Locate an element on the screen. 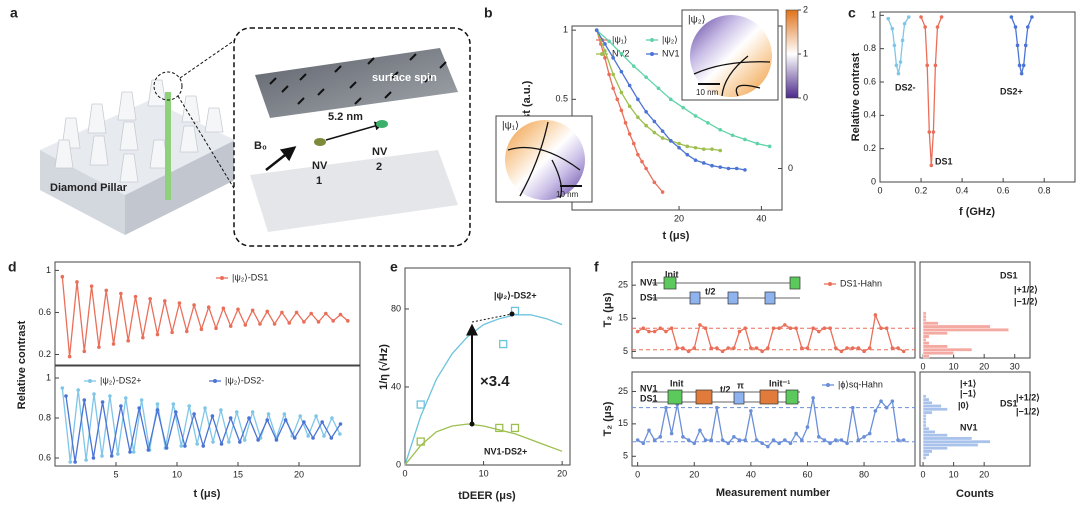 The width and height of the screenshot is (1080, 510). legend-label: NV1 is located at coordinates (671, 53).